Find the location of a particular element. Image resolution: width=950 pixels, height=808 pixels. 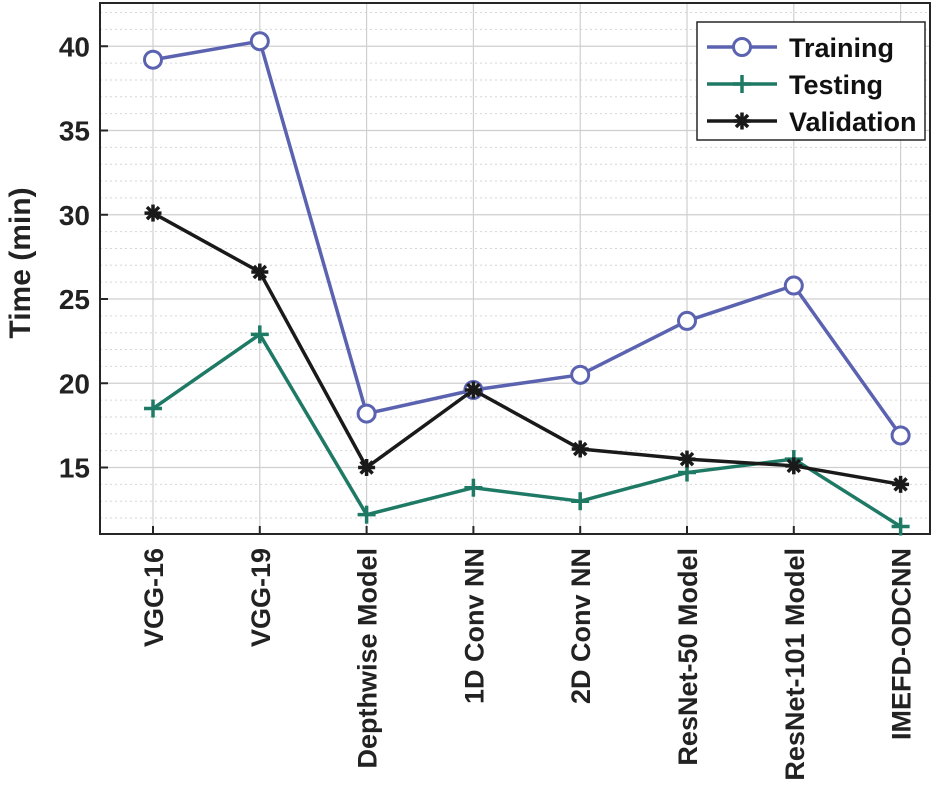

y-tick-label: 20 is located at coordinates (74, 383).